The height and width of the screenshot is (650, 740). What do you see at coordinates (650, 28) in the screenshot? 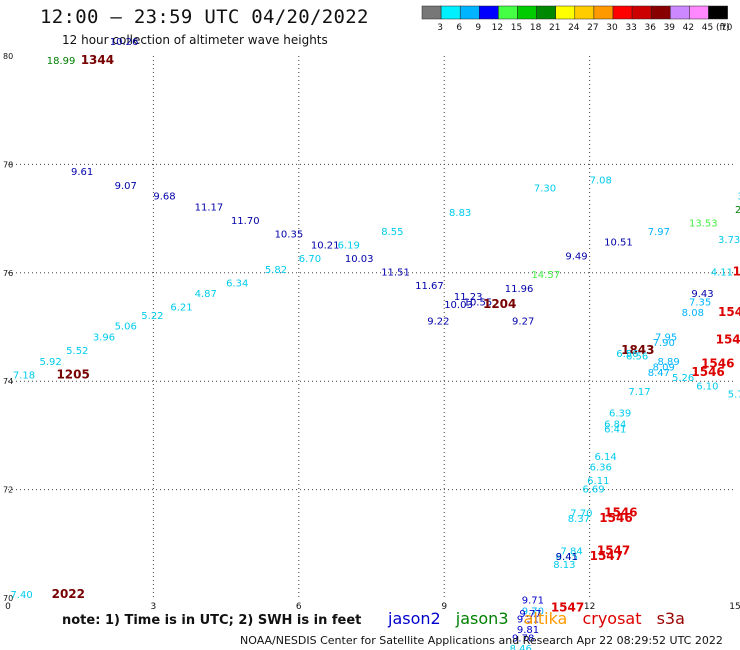
I see `colorbar-tick-label: 36` at bounding box center [650, 28].